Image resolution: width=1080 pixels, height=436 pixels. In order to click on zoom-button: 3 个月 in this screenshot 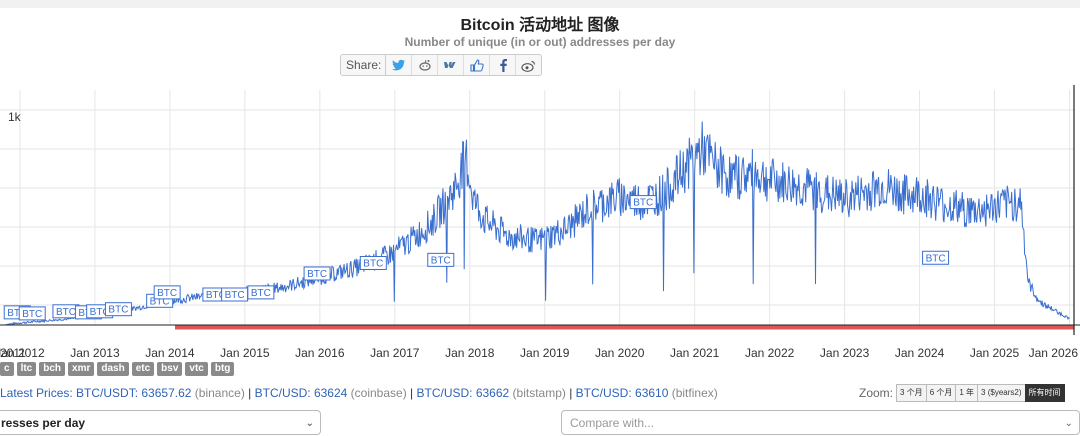, I will do `click(911, 393)`.